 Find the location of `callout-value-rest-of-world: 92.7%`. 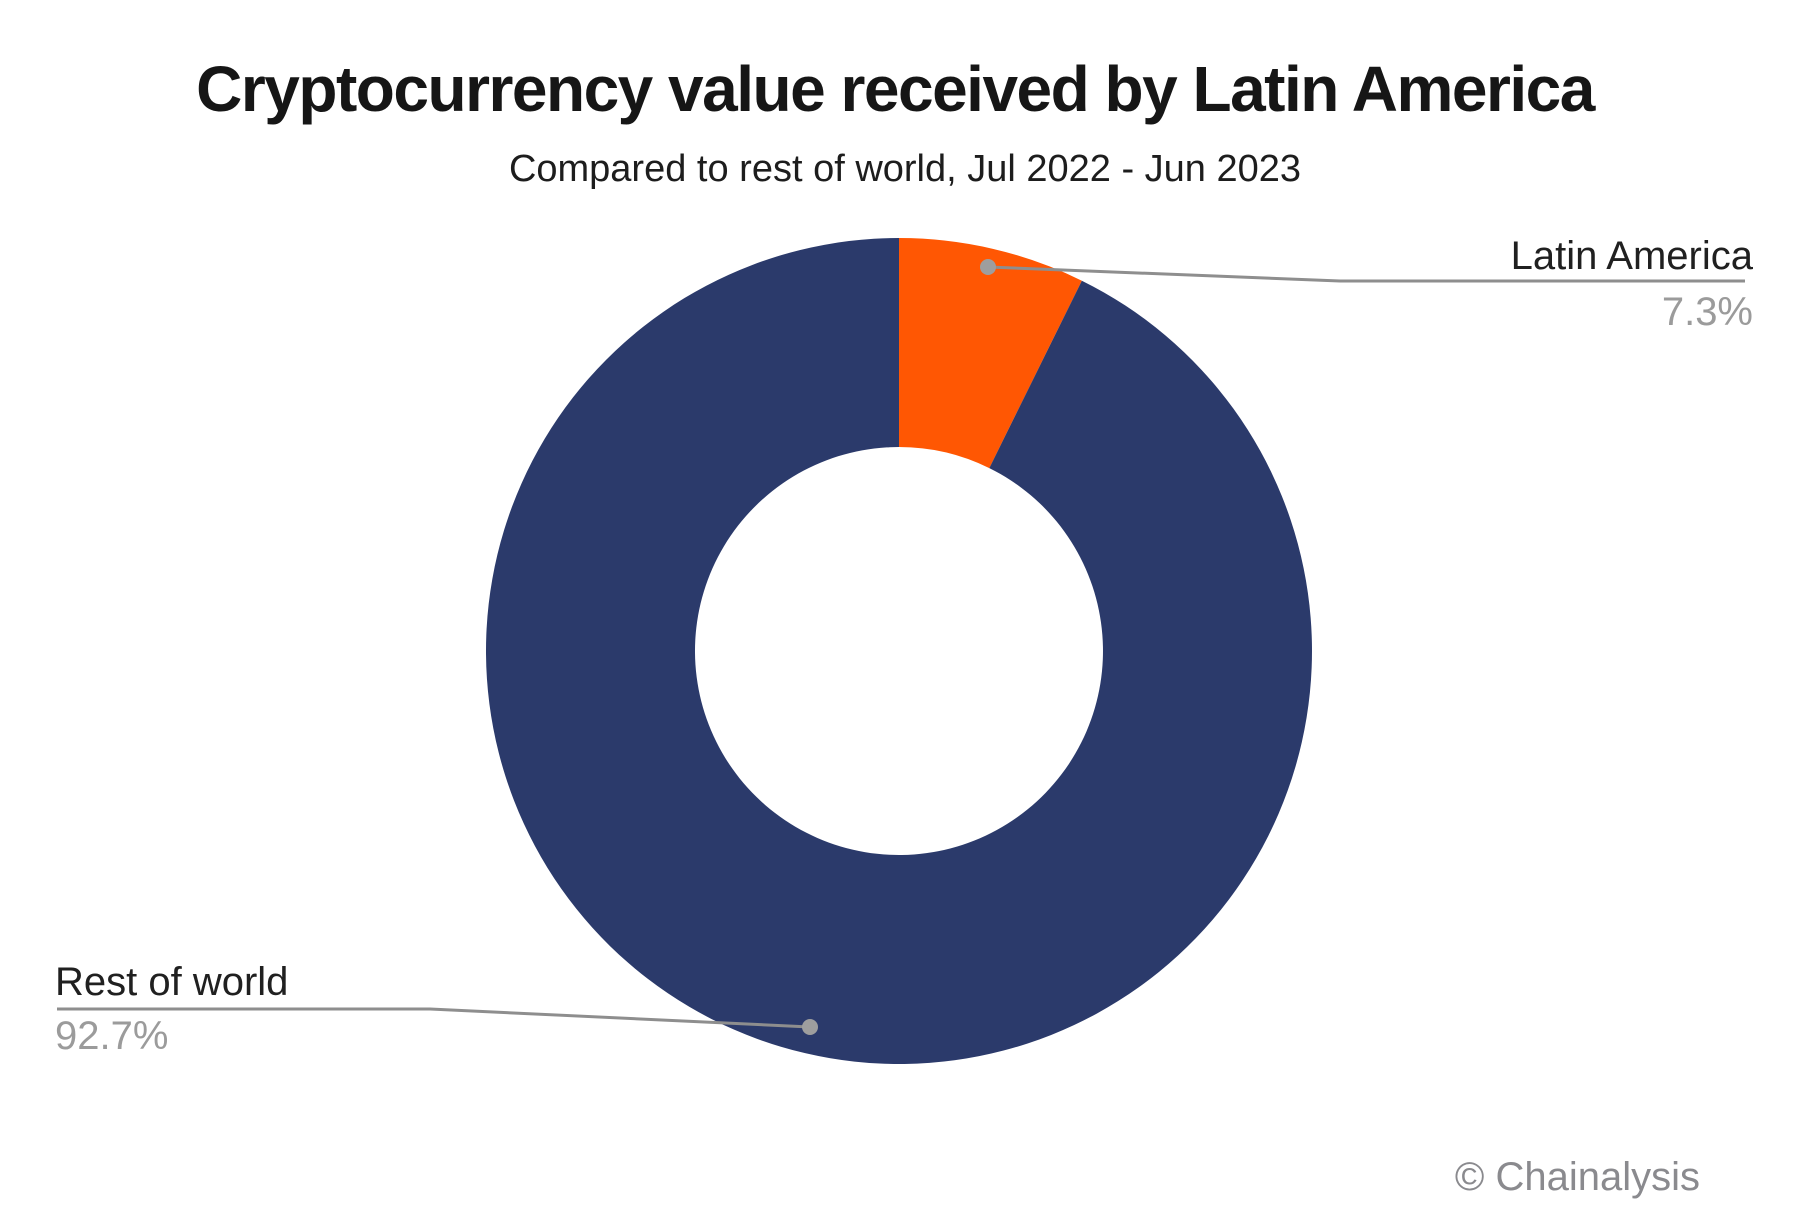

callout-value-rest-of-world: 92.7% is located at coordinates (112, 1036).